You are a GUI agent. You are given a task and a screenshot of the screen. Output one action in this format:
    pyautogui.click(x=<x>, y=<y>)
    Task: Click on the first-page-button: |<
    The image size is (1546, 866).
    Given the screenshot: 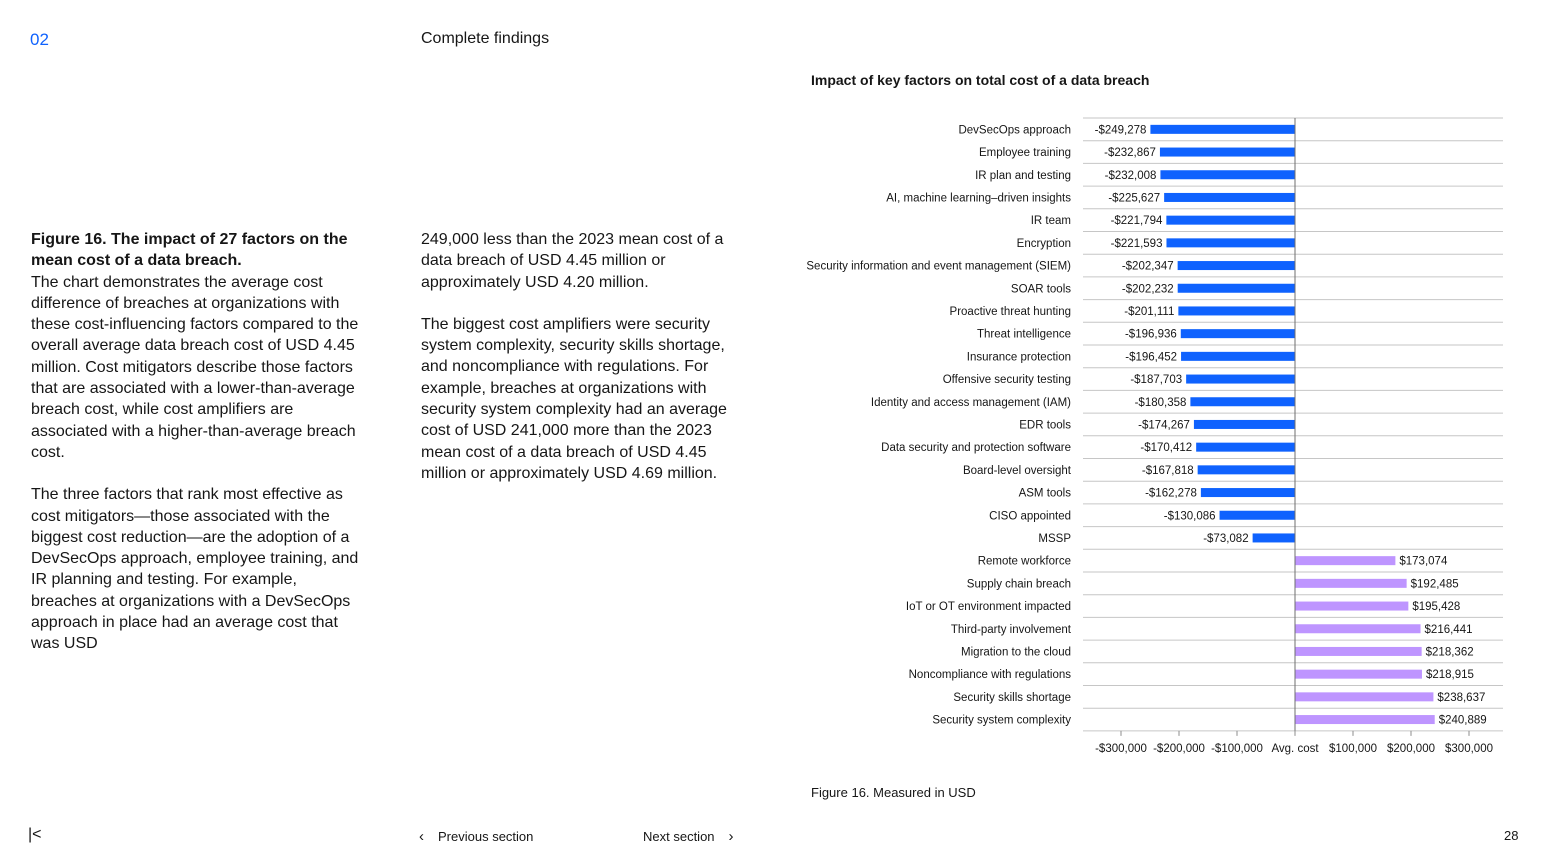 What is the action you would take?
    pyautogui.click(x=35, y=834)
    